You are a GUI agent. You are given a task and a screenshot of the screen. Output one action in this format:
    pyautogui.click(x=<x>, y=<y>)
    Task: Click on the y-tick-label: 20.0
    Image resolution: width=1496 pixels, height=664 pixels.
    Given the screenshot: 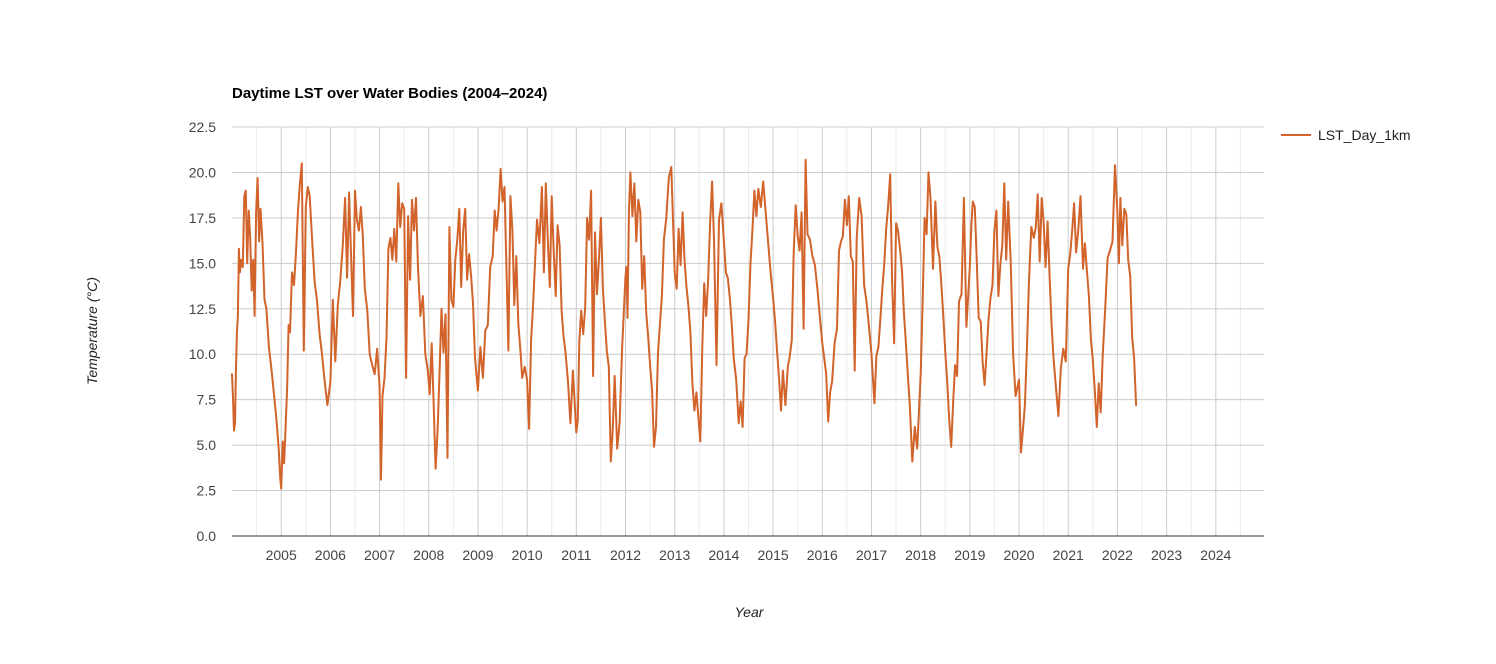 What is the action you would take?
    pyautogui.click(x=202, y=172)
    